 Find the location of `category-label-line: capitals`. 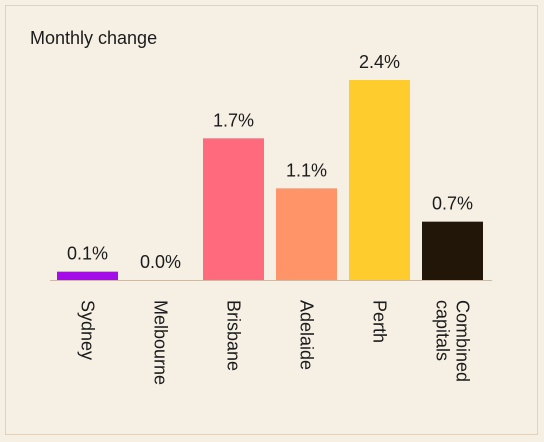

category-label-line: capitals is located at coordinates (443, 330).